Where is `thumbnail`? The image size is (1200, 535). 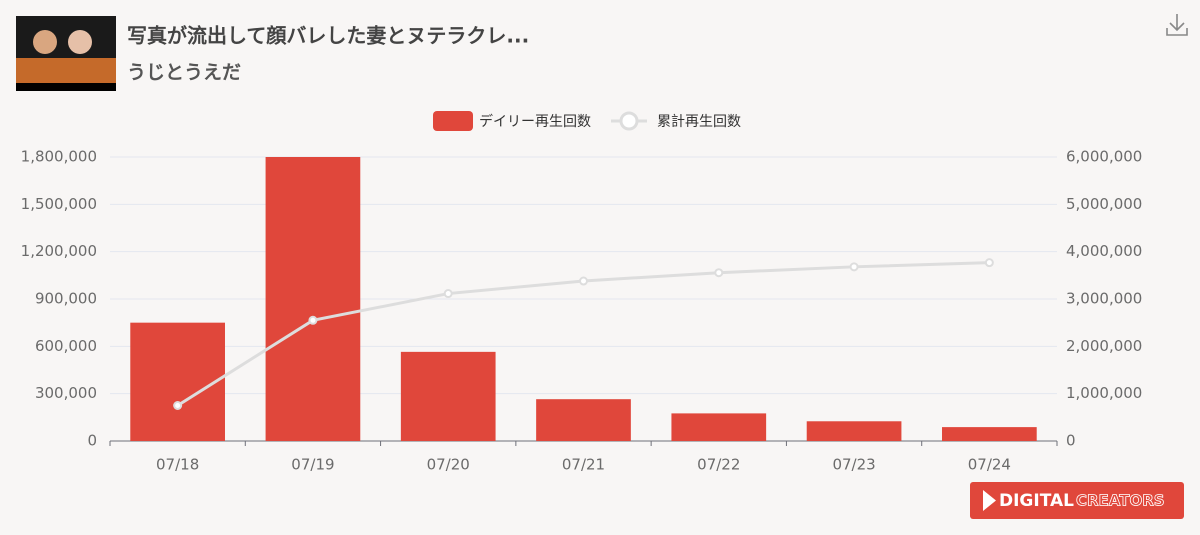
thumbnail is located at coordinates (66, 53).